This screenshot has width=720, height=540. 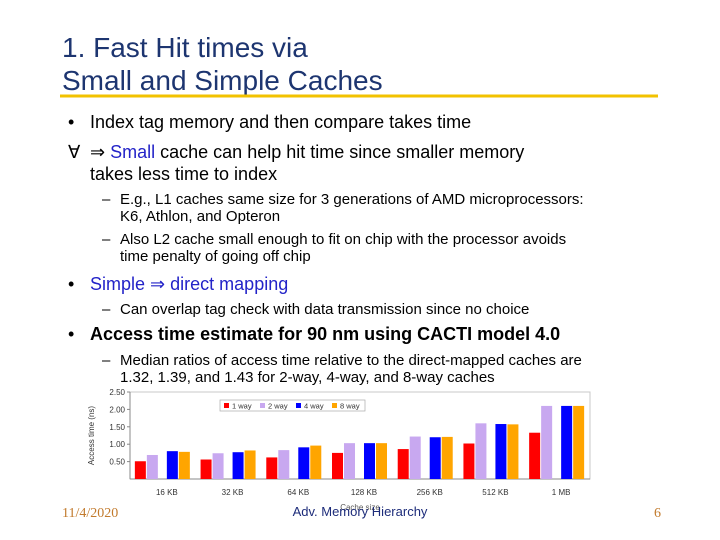 I want to click on legend-box, so click(x=292, y=405).